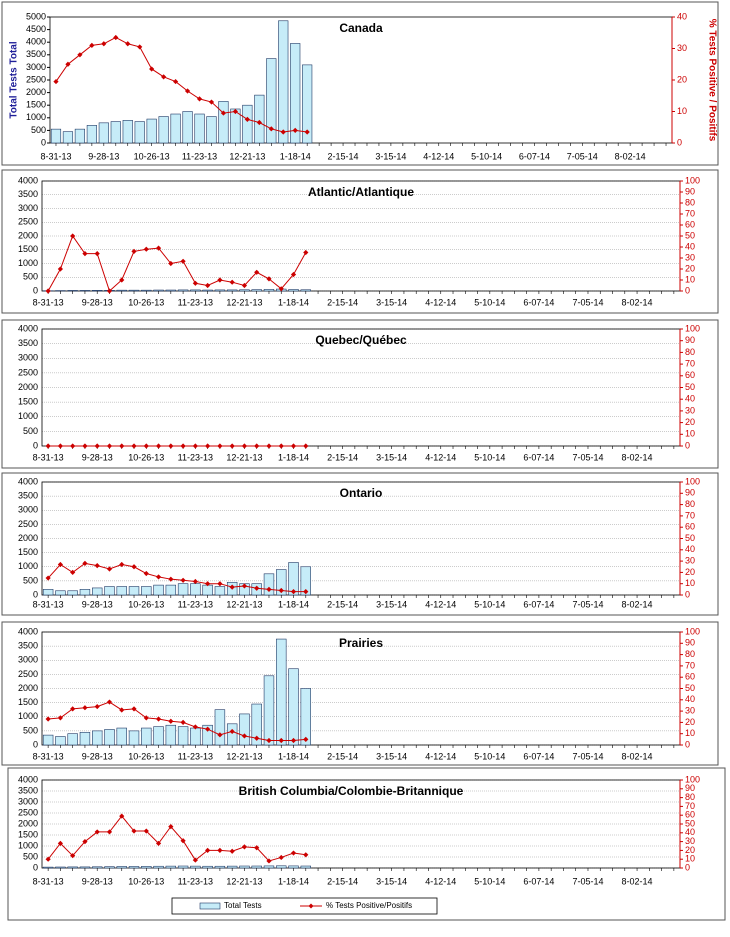 This screenshot has width=730, height=937. Describe the element at coordinates (489, 457) in the screenshot. I see `x-tick-label: 5-10-14` at that location.